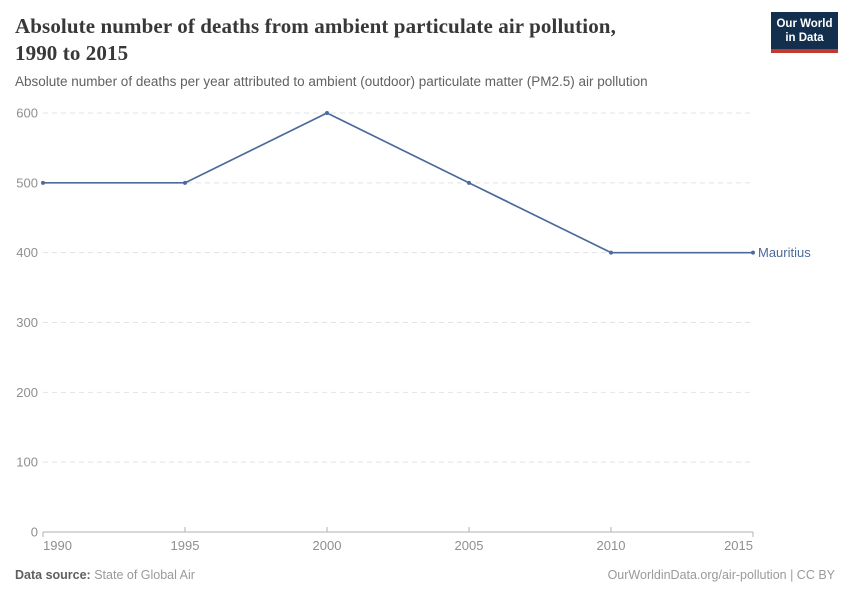 This screenshot has height=600, width=850. Describe the element at coordinates (53, 575) in the screenshot. I see `data-source-label: Data source:` at that location.